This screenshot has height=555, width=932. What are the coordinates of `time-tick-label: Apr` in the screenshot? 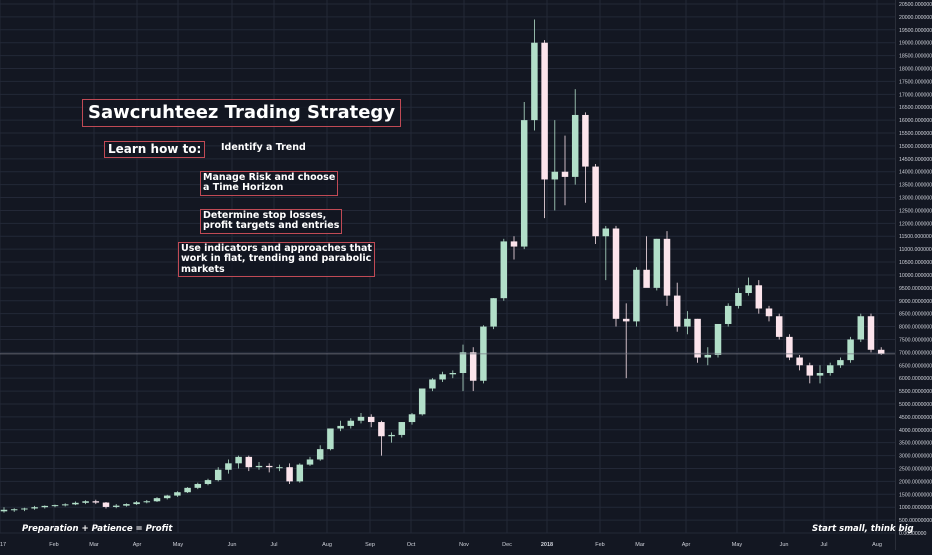 It's located at (686, 545).